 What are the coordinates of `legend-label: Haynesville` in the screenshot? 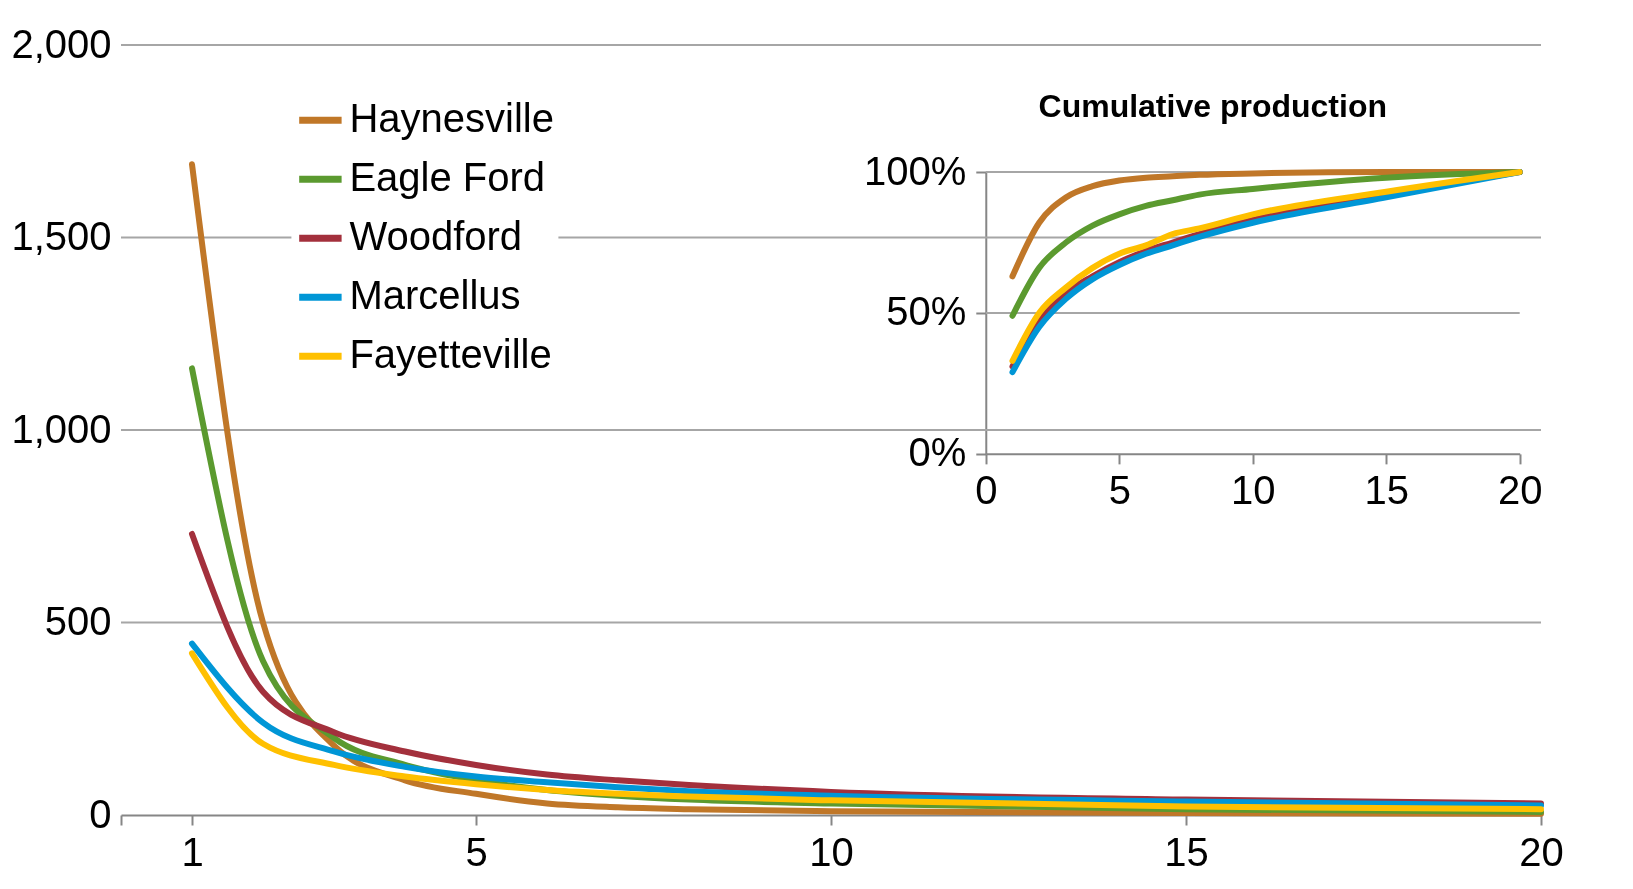 It's located at (451, 118).